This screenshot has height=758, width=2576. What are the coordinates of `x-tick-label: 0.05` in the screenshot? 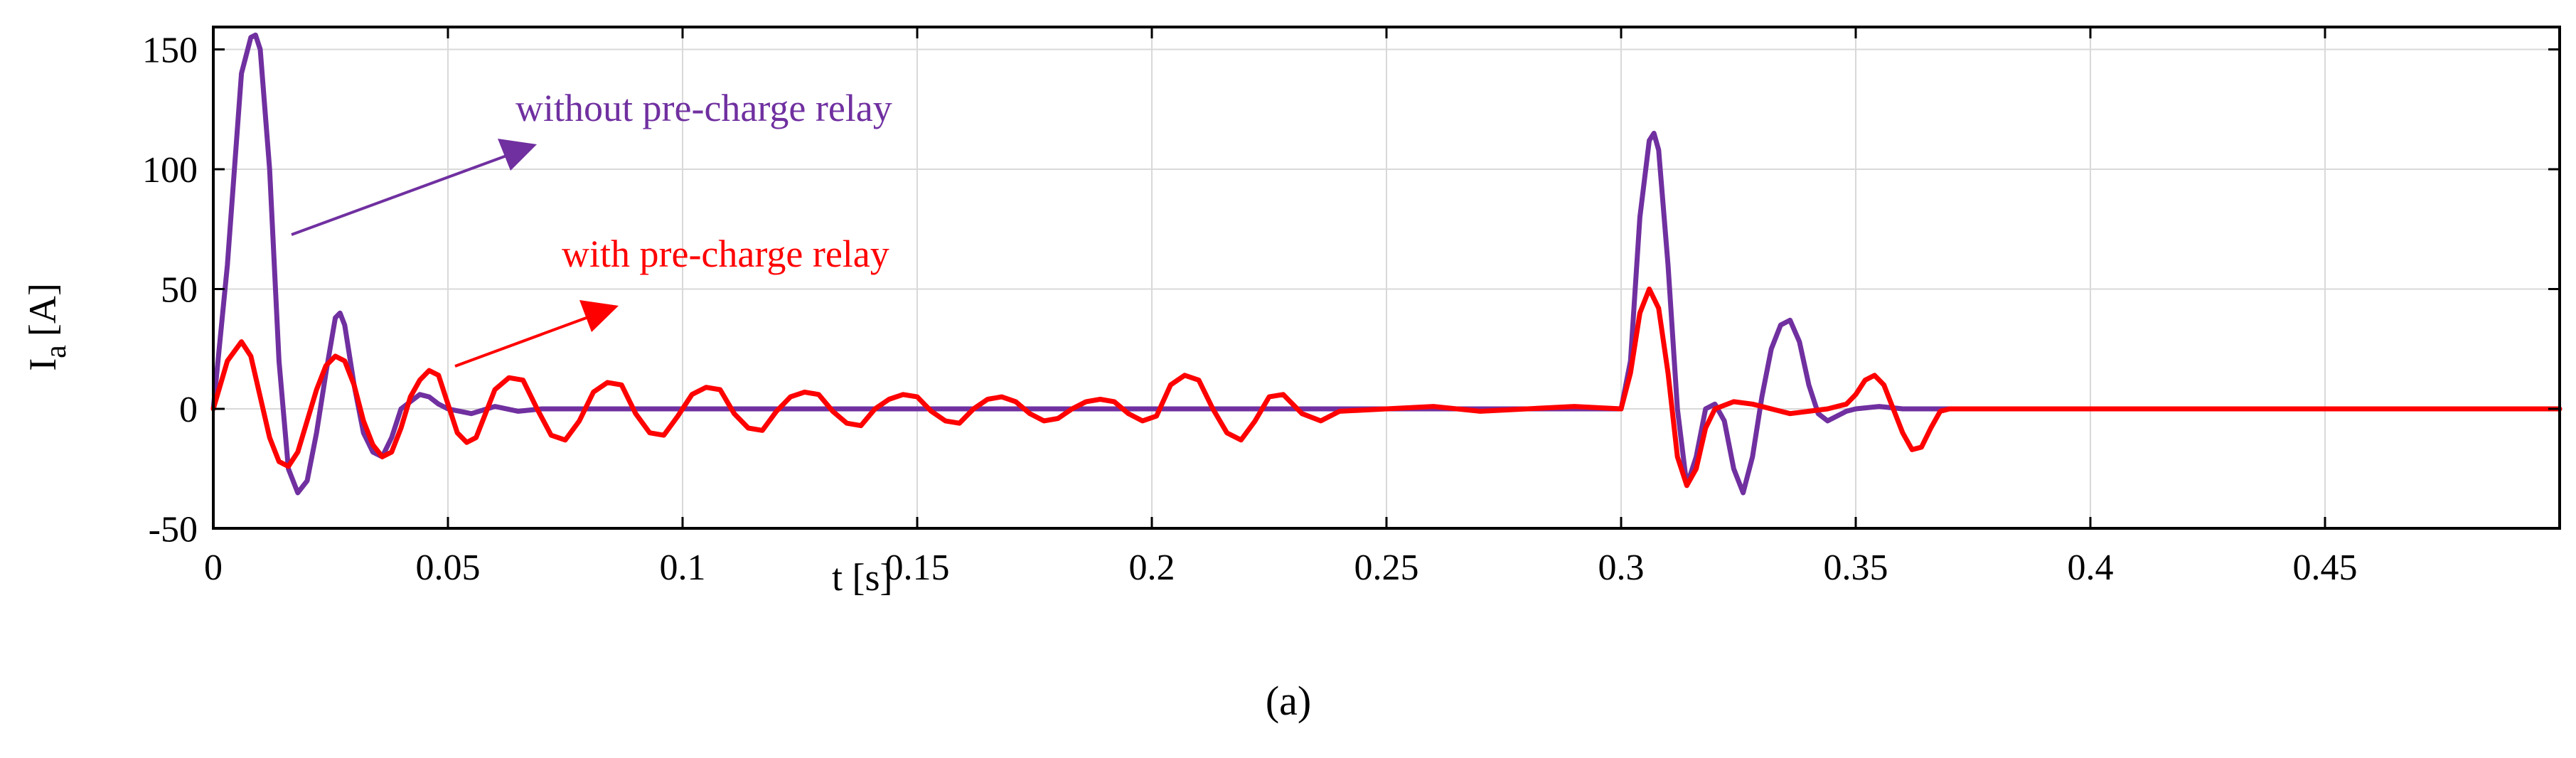 It's located at (448, 568).